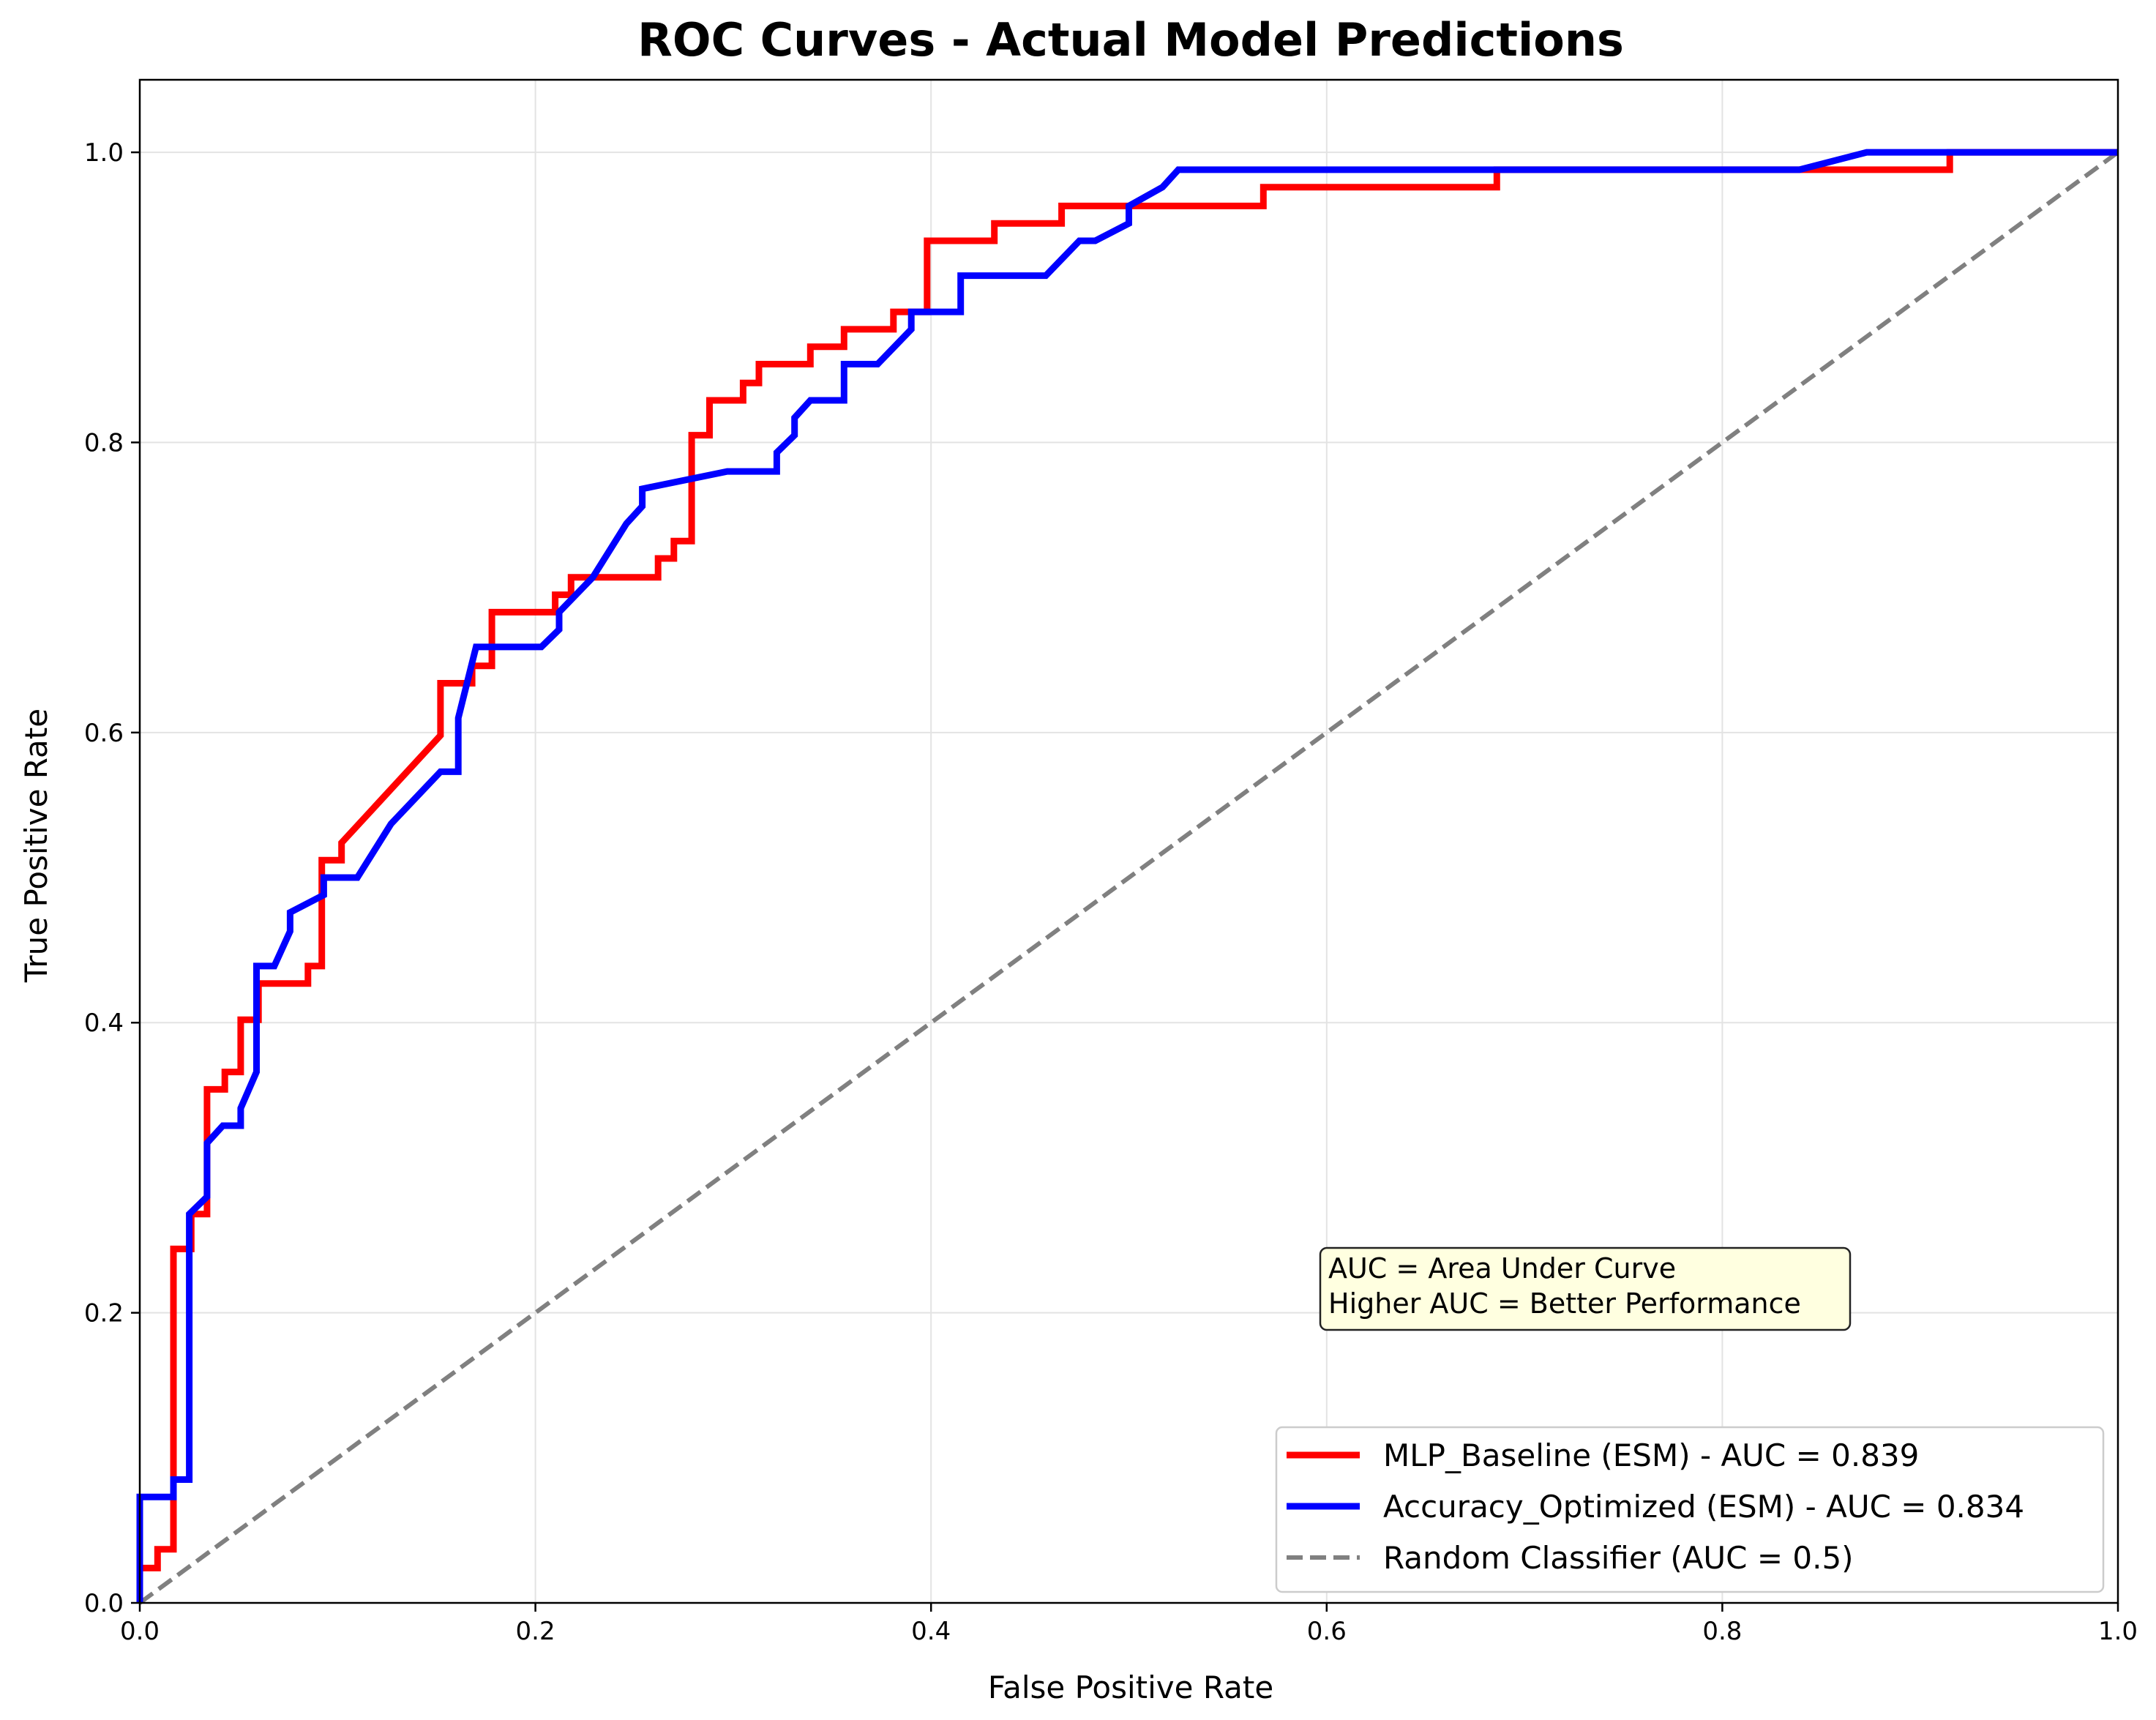 This screenshot has width=2156, height=1720. I want to click on x-tick-label: 0.4, so click(931, 1631).